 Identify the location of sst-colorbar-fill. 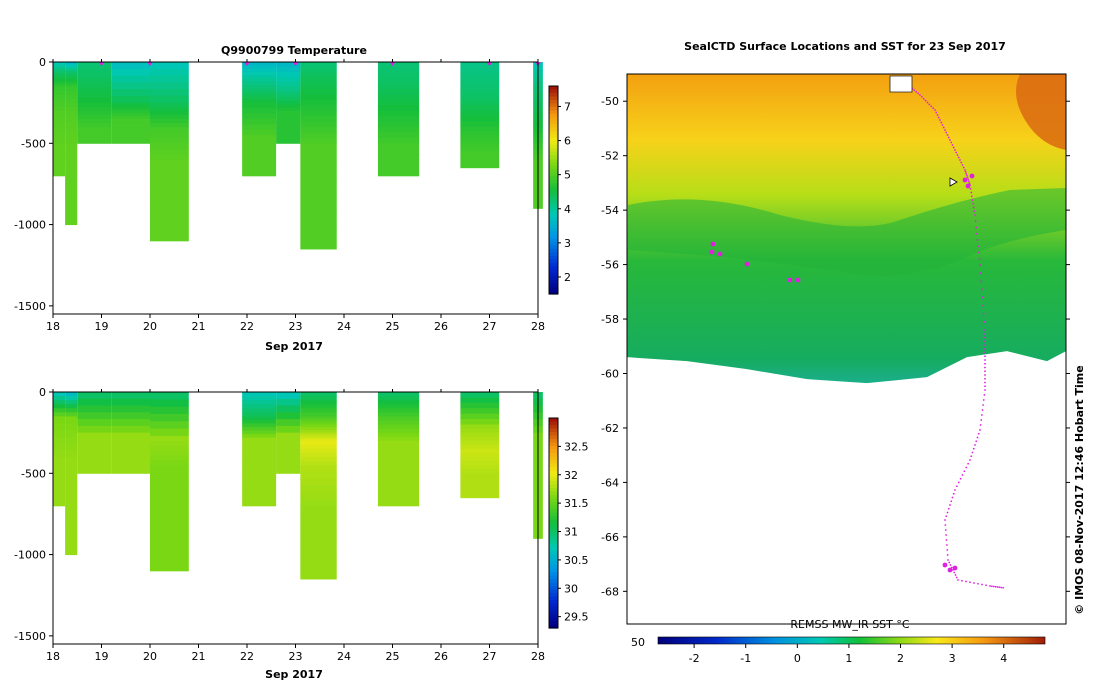
(851, 640).